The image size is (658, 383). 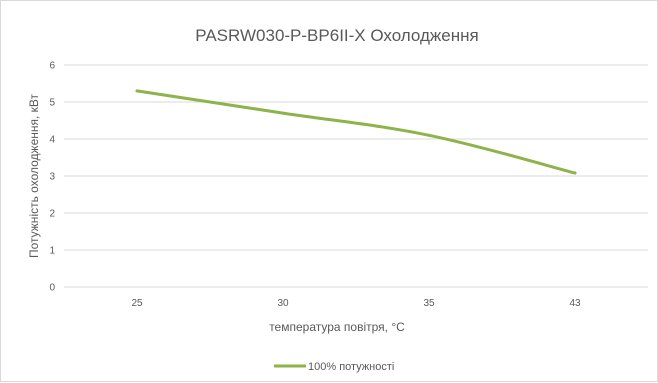 What do you see at coordinates (283, 303) in the screenshot?
I see `x-tick-label: 30` at bounding box center [283, 303].